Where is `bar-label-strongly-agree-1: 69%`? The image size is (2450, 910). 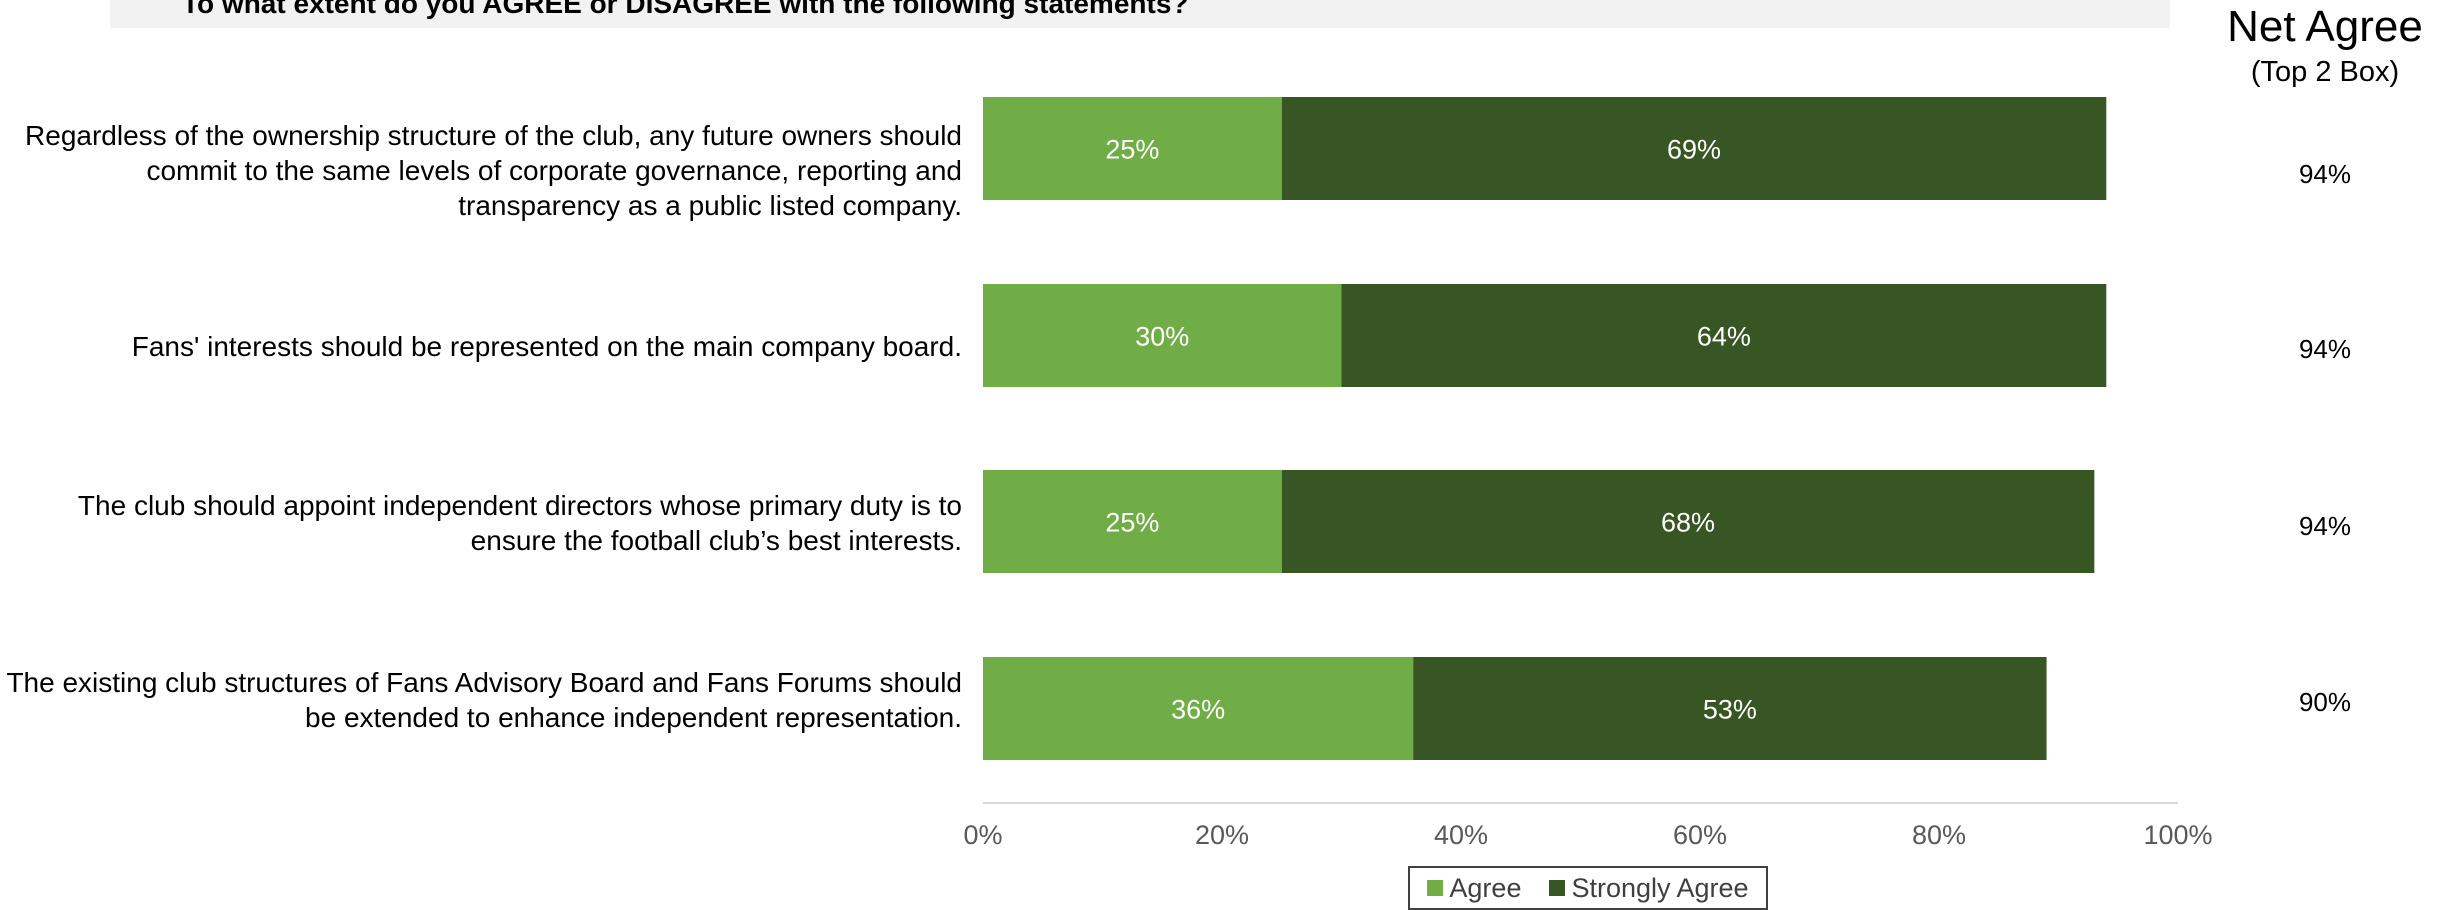 bar-label-strongly-agree-1: 69% is located at coordinates (1694, 150).